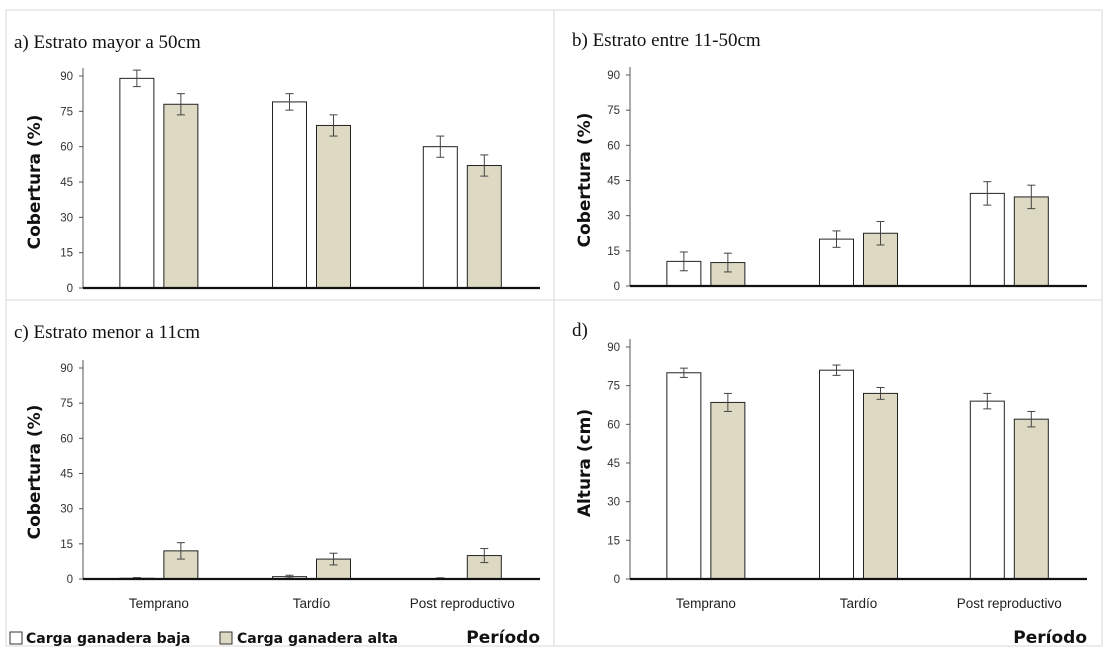 The image size is (1106, 649). Describe the element at coordinates (617, 580) in the screenshot. I see `y-tick-label-d: 0` at that location.